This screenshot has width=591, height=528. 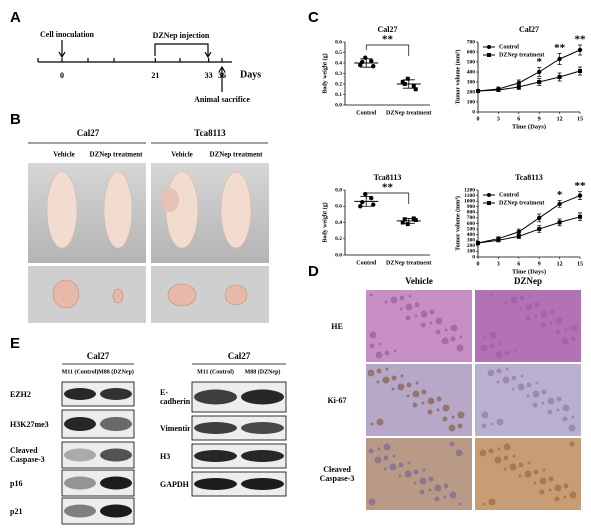 What do you see at coordinates (239, 356) in the screenshot?
I see `blot-title: Cal27` at bounding box center [239, 356].